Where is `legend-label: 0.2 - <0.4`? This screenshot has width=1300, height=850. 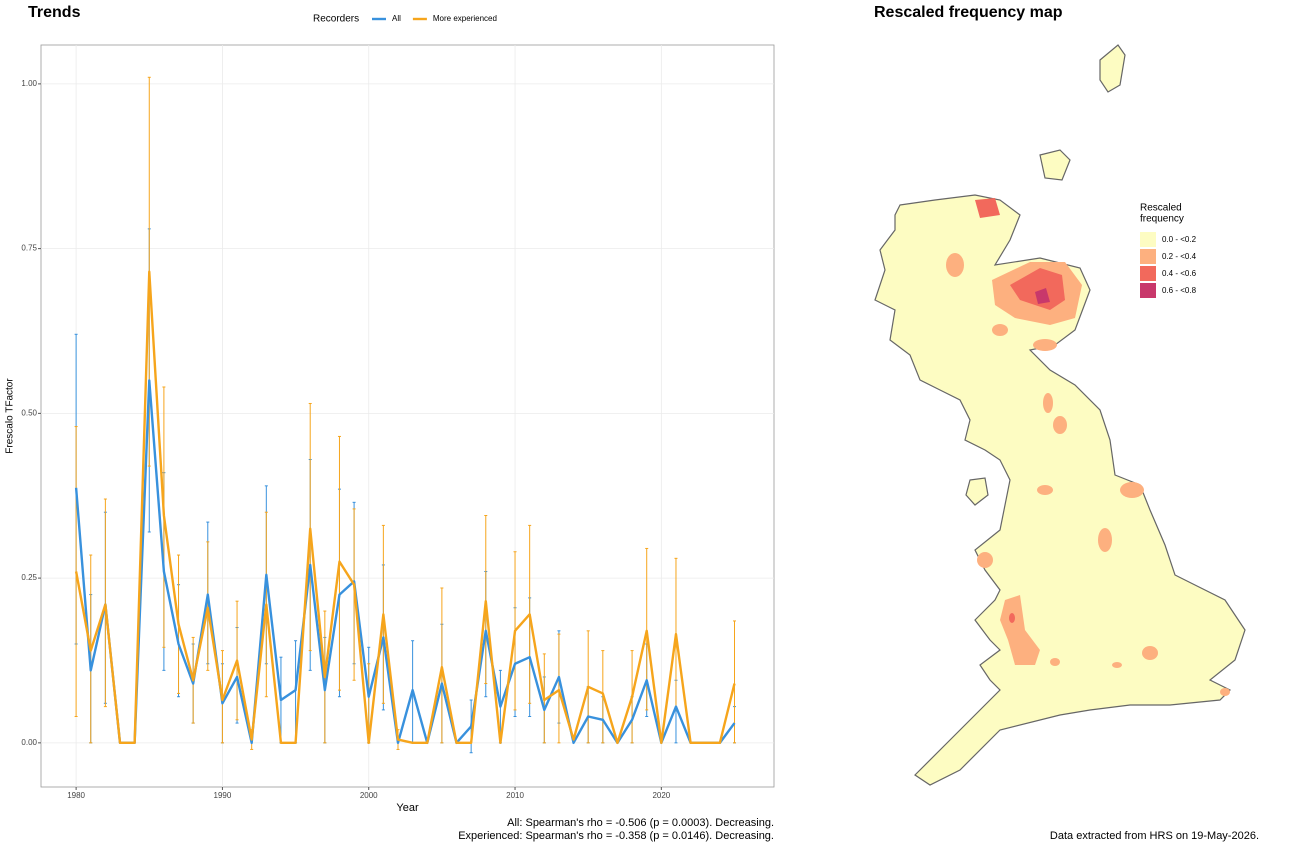 legend-label: 0.2 - <0.4 is located at coordinates (1179, 256).